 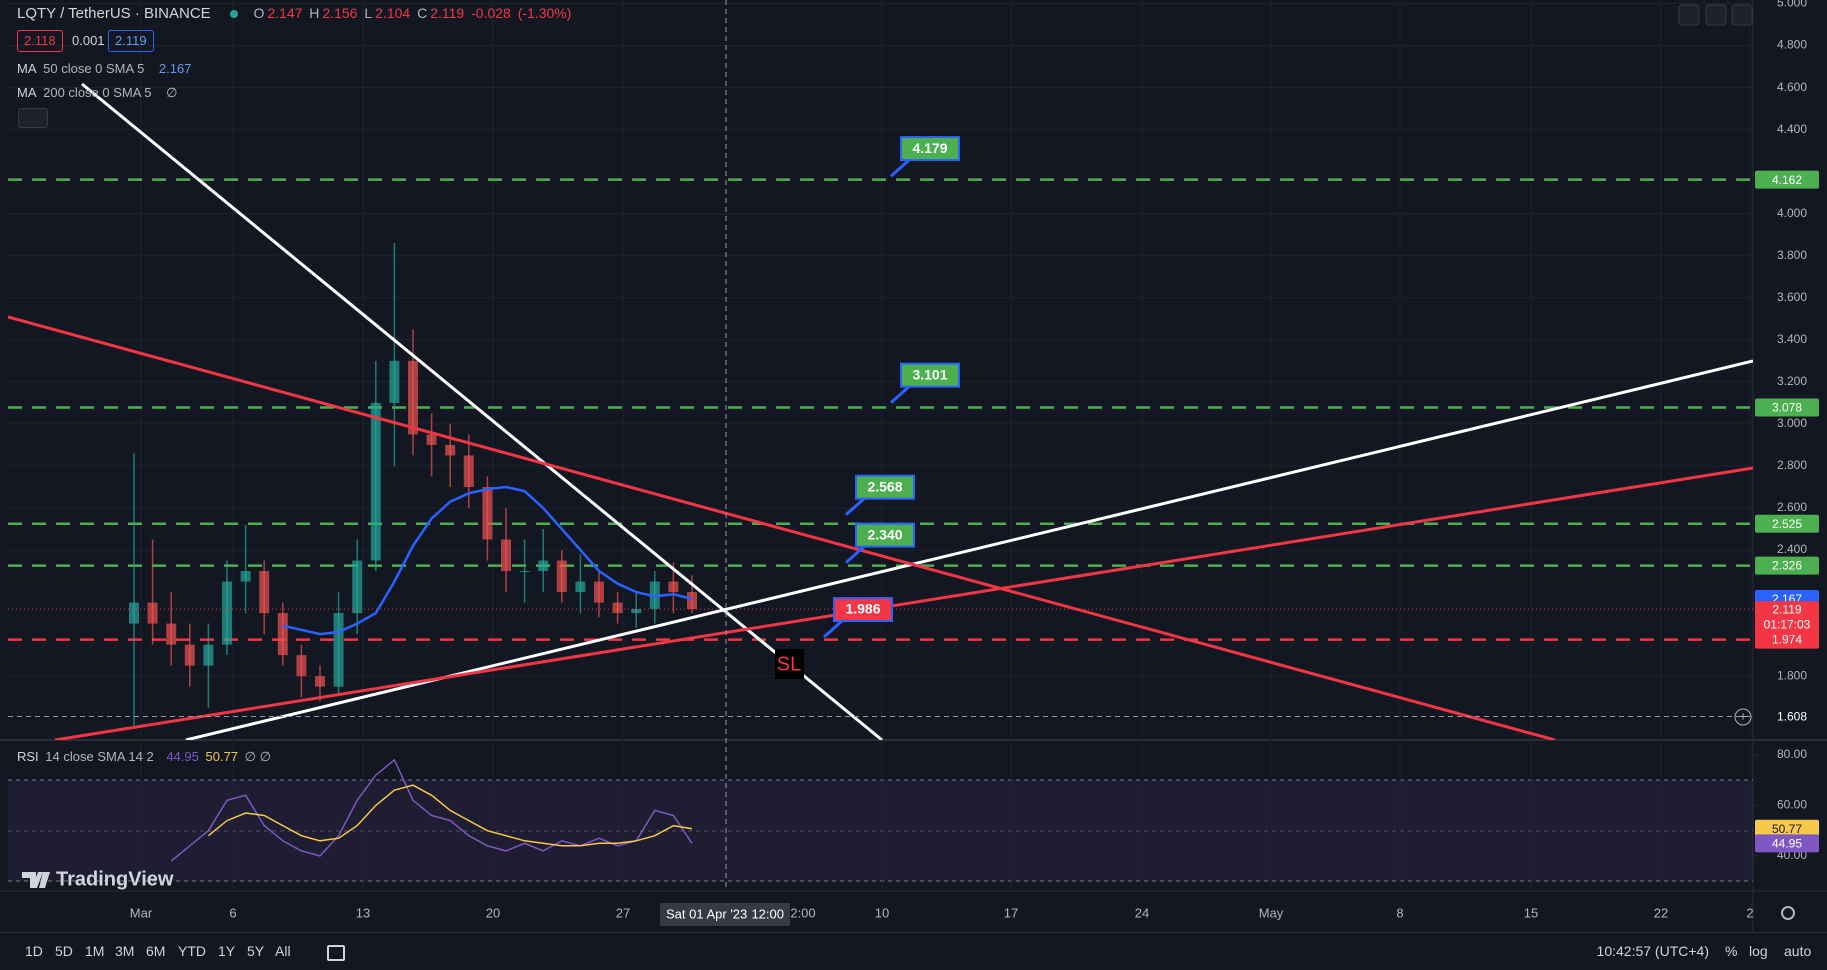 What do you see at coordinates (1787, 640) in the screenshot?
I see `price-tag-label: 1.974` at bounding box center [1787, 640].